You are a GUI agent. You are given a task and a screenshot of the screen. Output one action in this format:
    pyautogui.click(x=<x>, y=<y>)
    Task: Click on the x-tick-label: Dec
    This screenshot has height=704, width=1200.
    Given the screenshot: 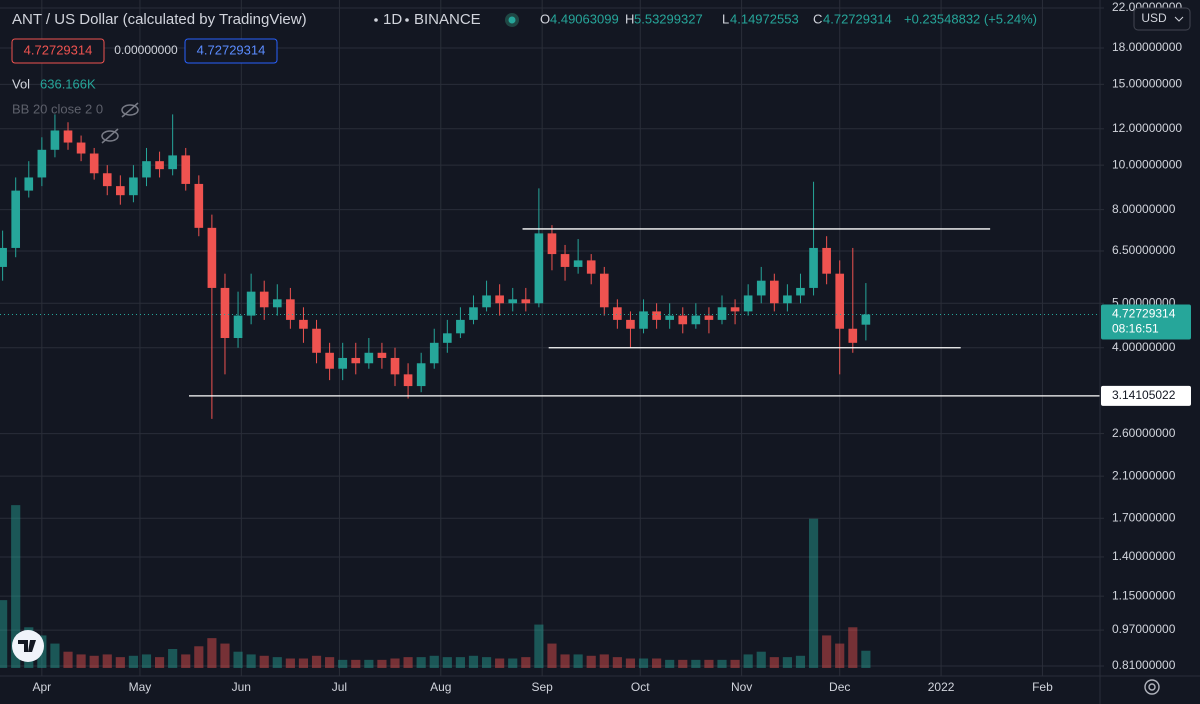 What is the action you would take?
    pyautogui.click(x=839, y=687)
    